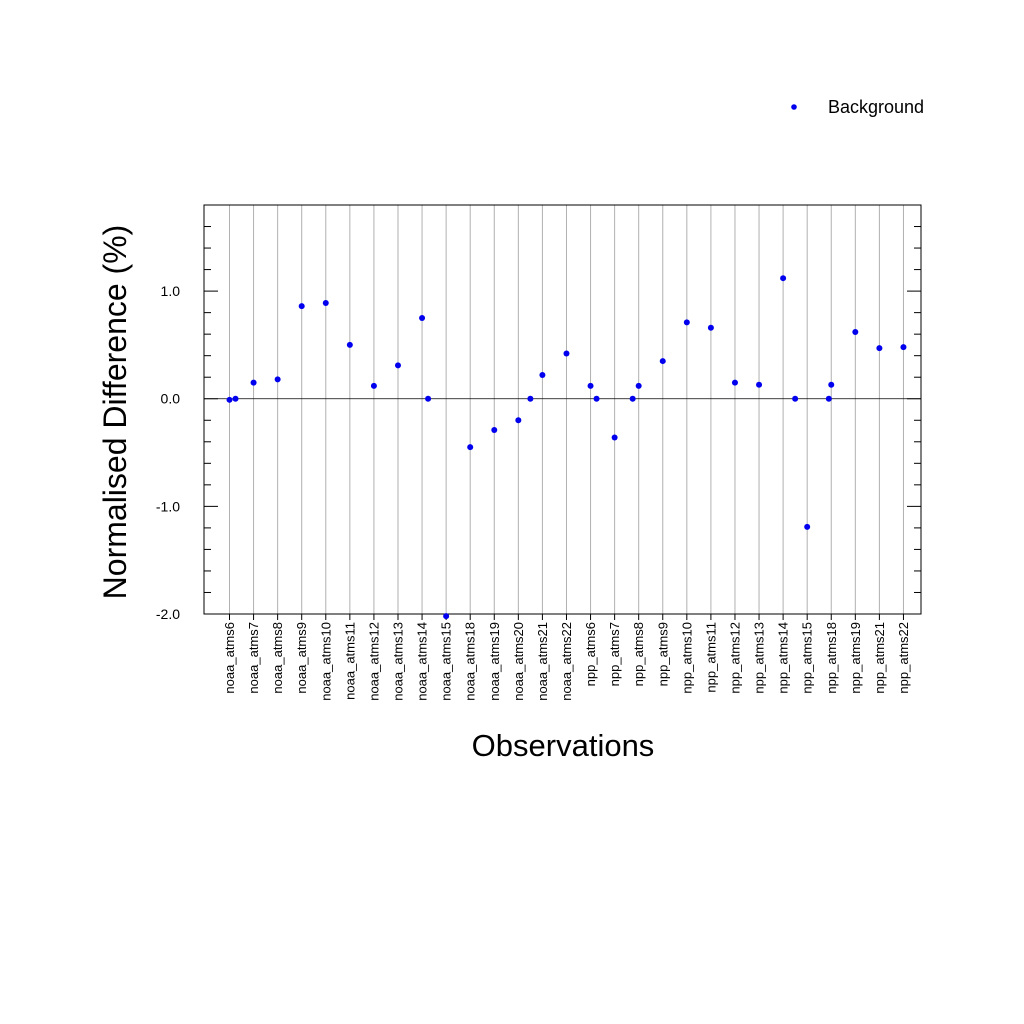 Image resolution: width=1024 pixels, height=1024 pixels. I want to click on x-axis-label: Observations, so click(563, 745).